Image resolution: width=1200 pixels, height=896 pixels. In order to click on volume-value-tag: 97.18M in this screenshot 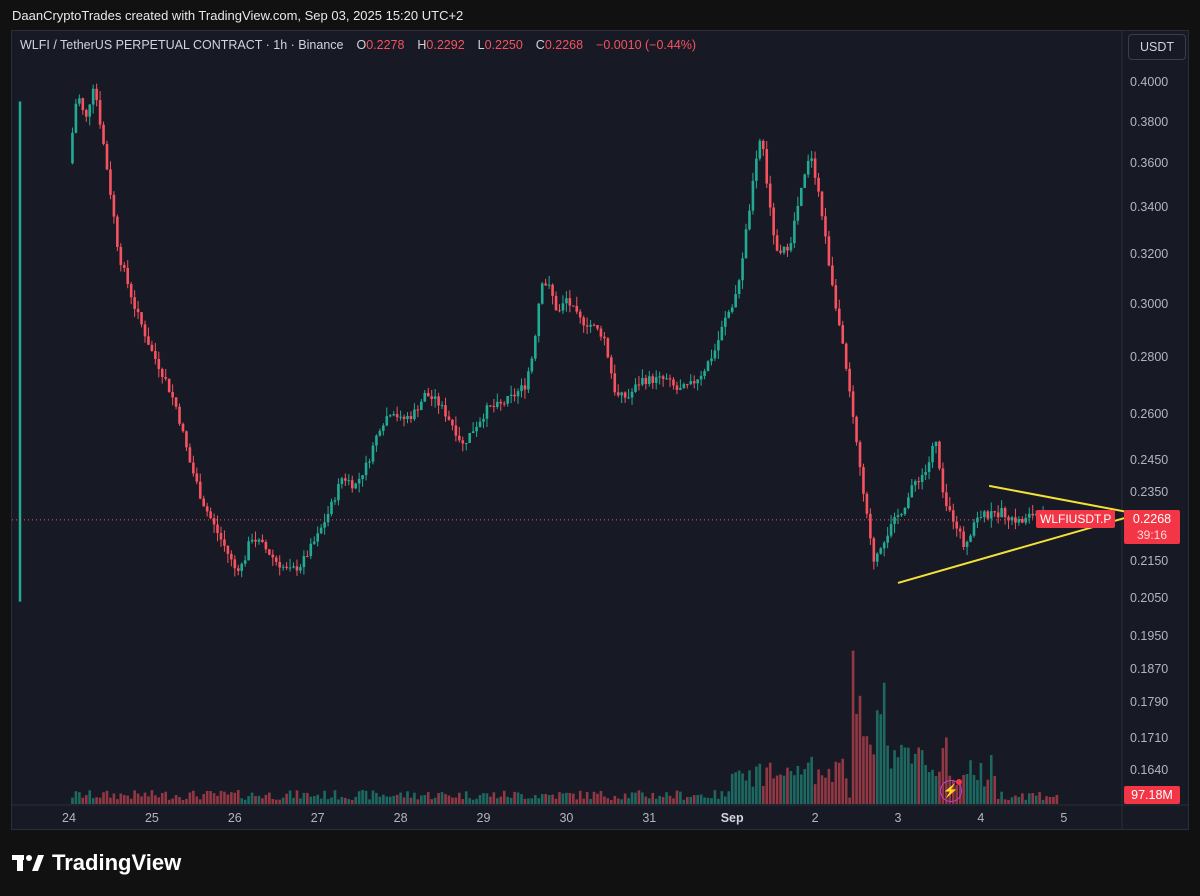, I will do `click(1152, 795)`.